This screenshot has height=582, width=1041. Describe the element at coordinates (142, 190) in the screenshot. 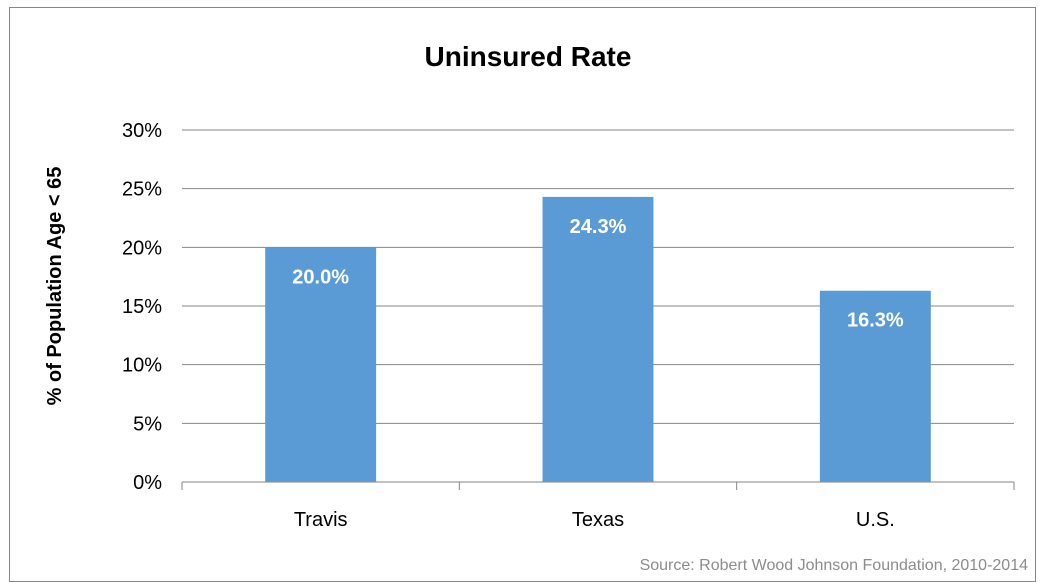

I see `y-tick-label: 25%` at that location.